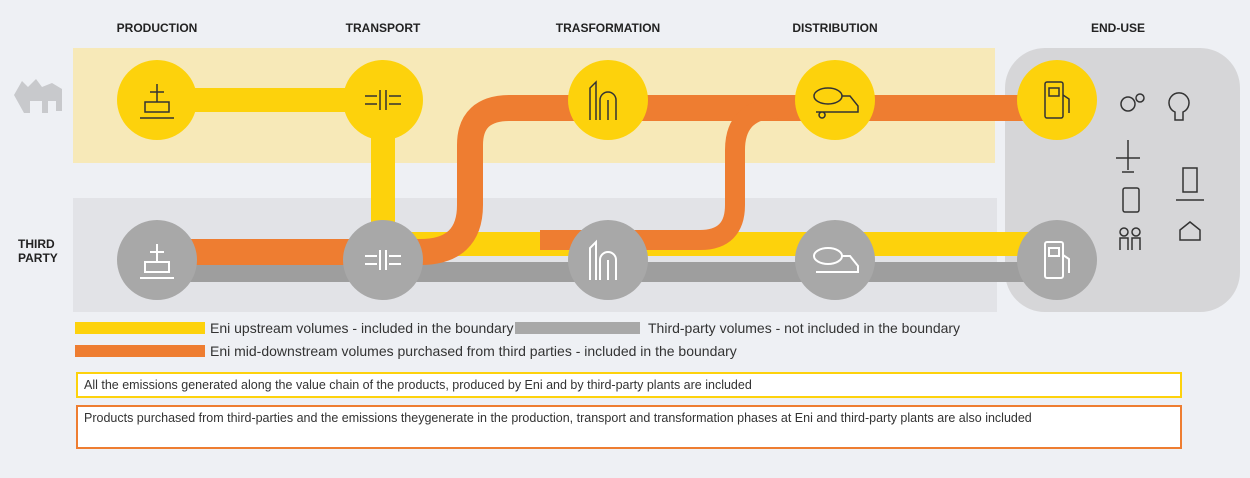 The width and height of the screenshot is (1250, 478). Describe the element at coordinates (660, 174) in the screenshot. I see `mid-downstream-flow` at that location.